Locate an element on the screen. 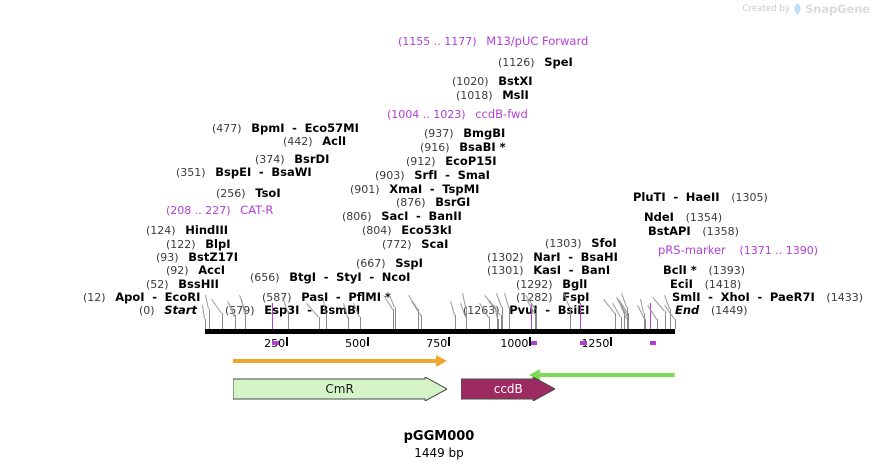 This screenshot has height=466, width=878. label-site-1282: (1282) FspI is located at coordinates (552, 297).